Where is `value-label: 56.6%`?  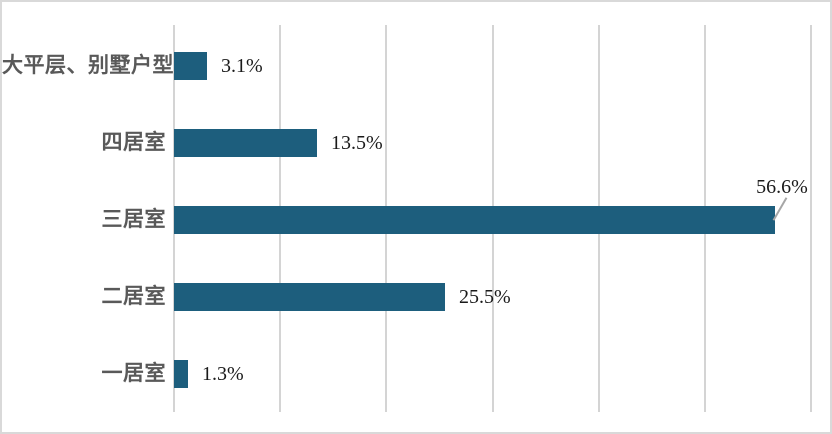 value-label: 56.6% is located at coordinates (782, 186).